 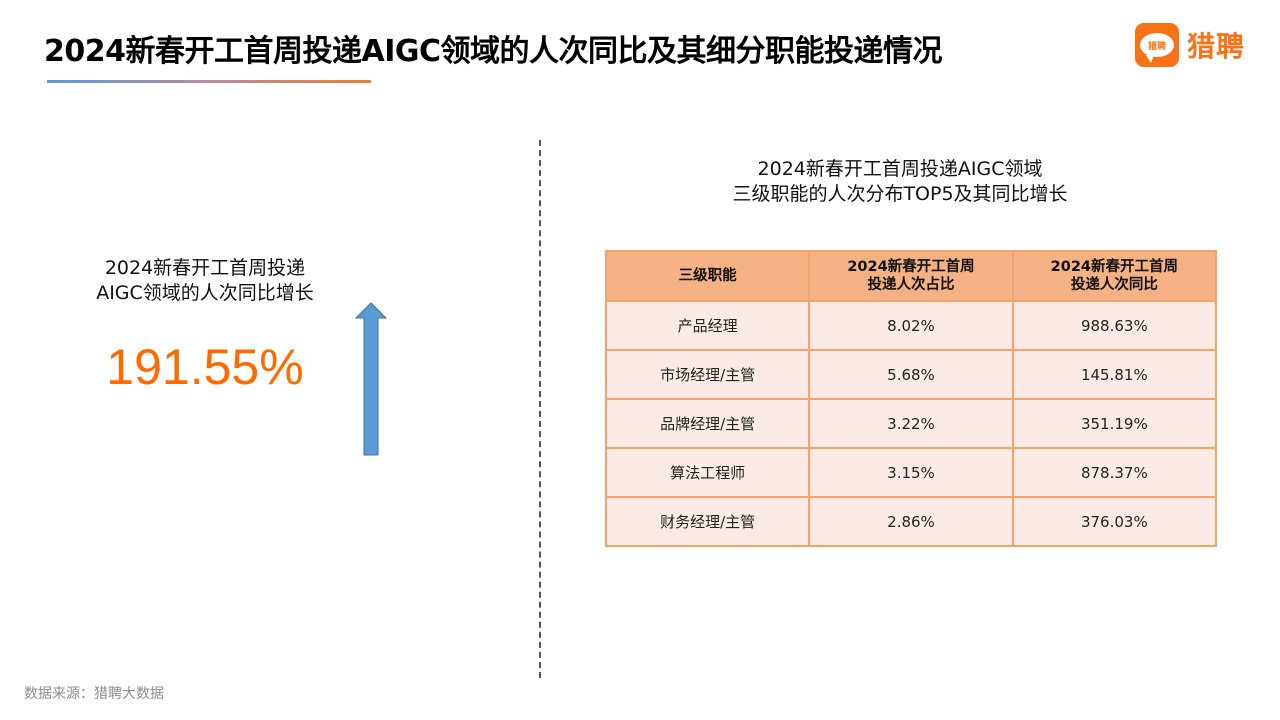 I want to click on liepin-logo: 猎聘 猎聘, so click(x=1190, y=45).